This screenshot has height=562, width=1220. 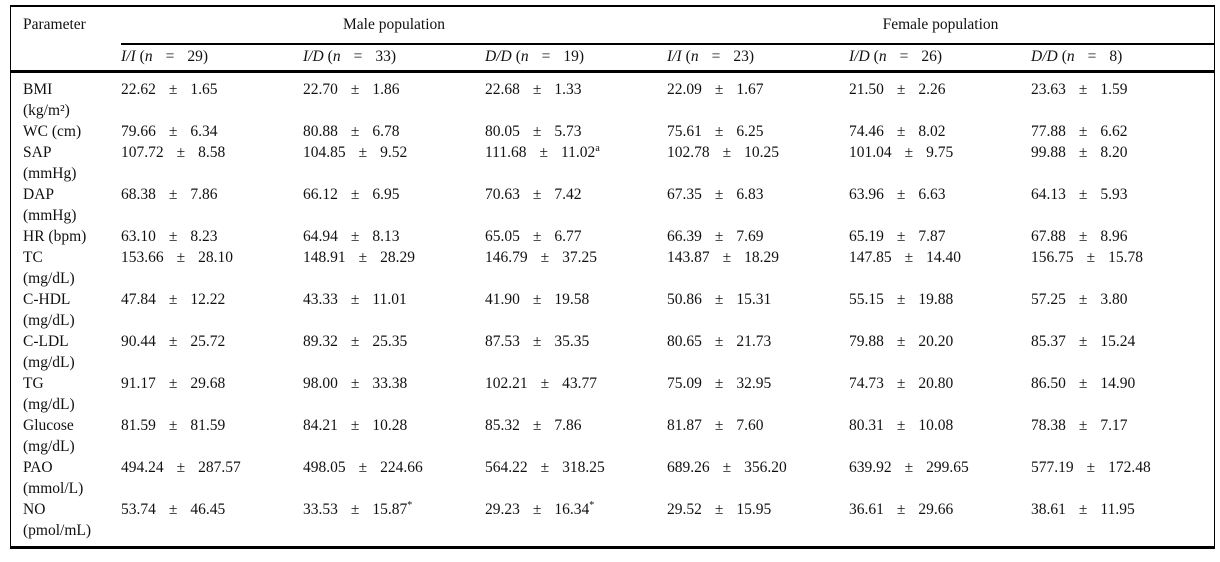 I want to click on mean-value: 98.00, so click(x=320, y=383).